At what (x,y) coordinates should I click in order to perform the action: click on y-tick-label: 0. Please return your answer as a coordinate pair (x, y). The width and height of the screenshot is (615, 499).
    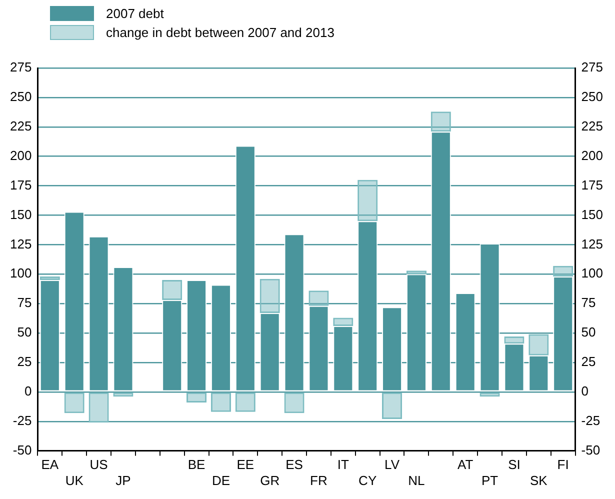
    Looking at the image, I should click on (28, 390).